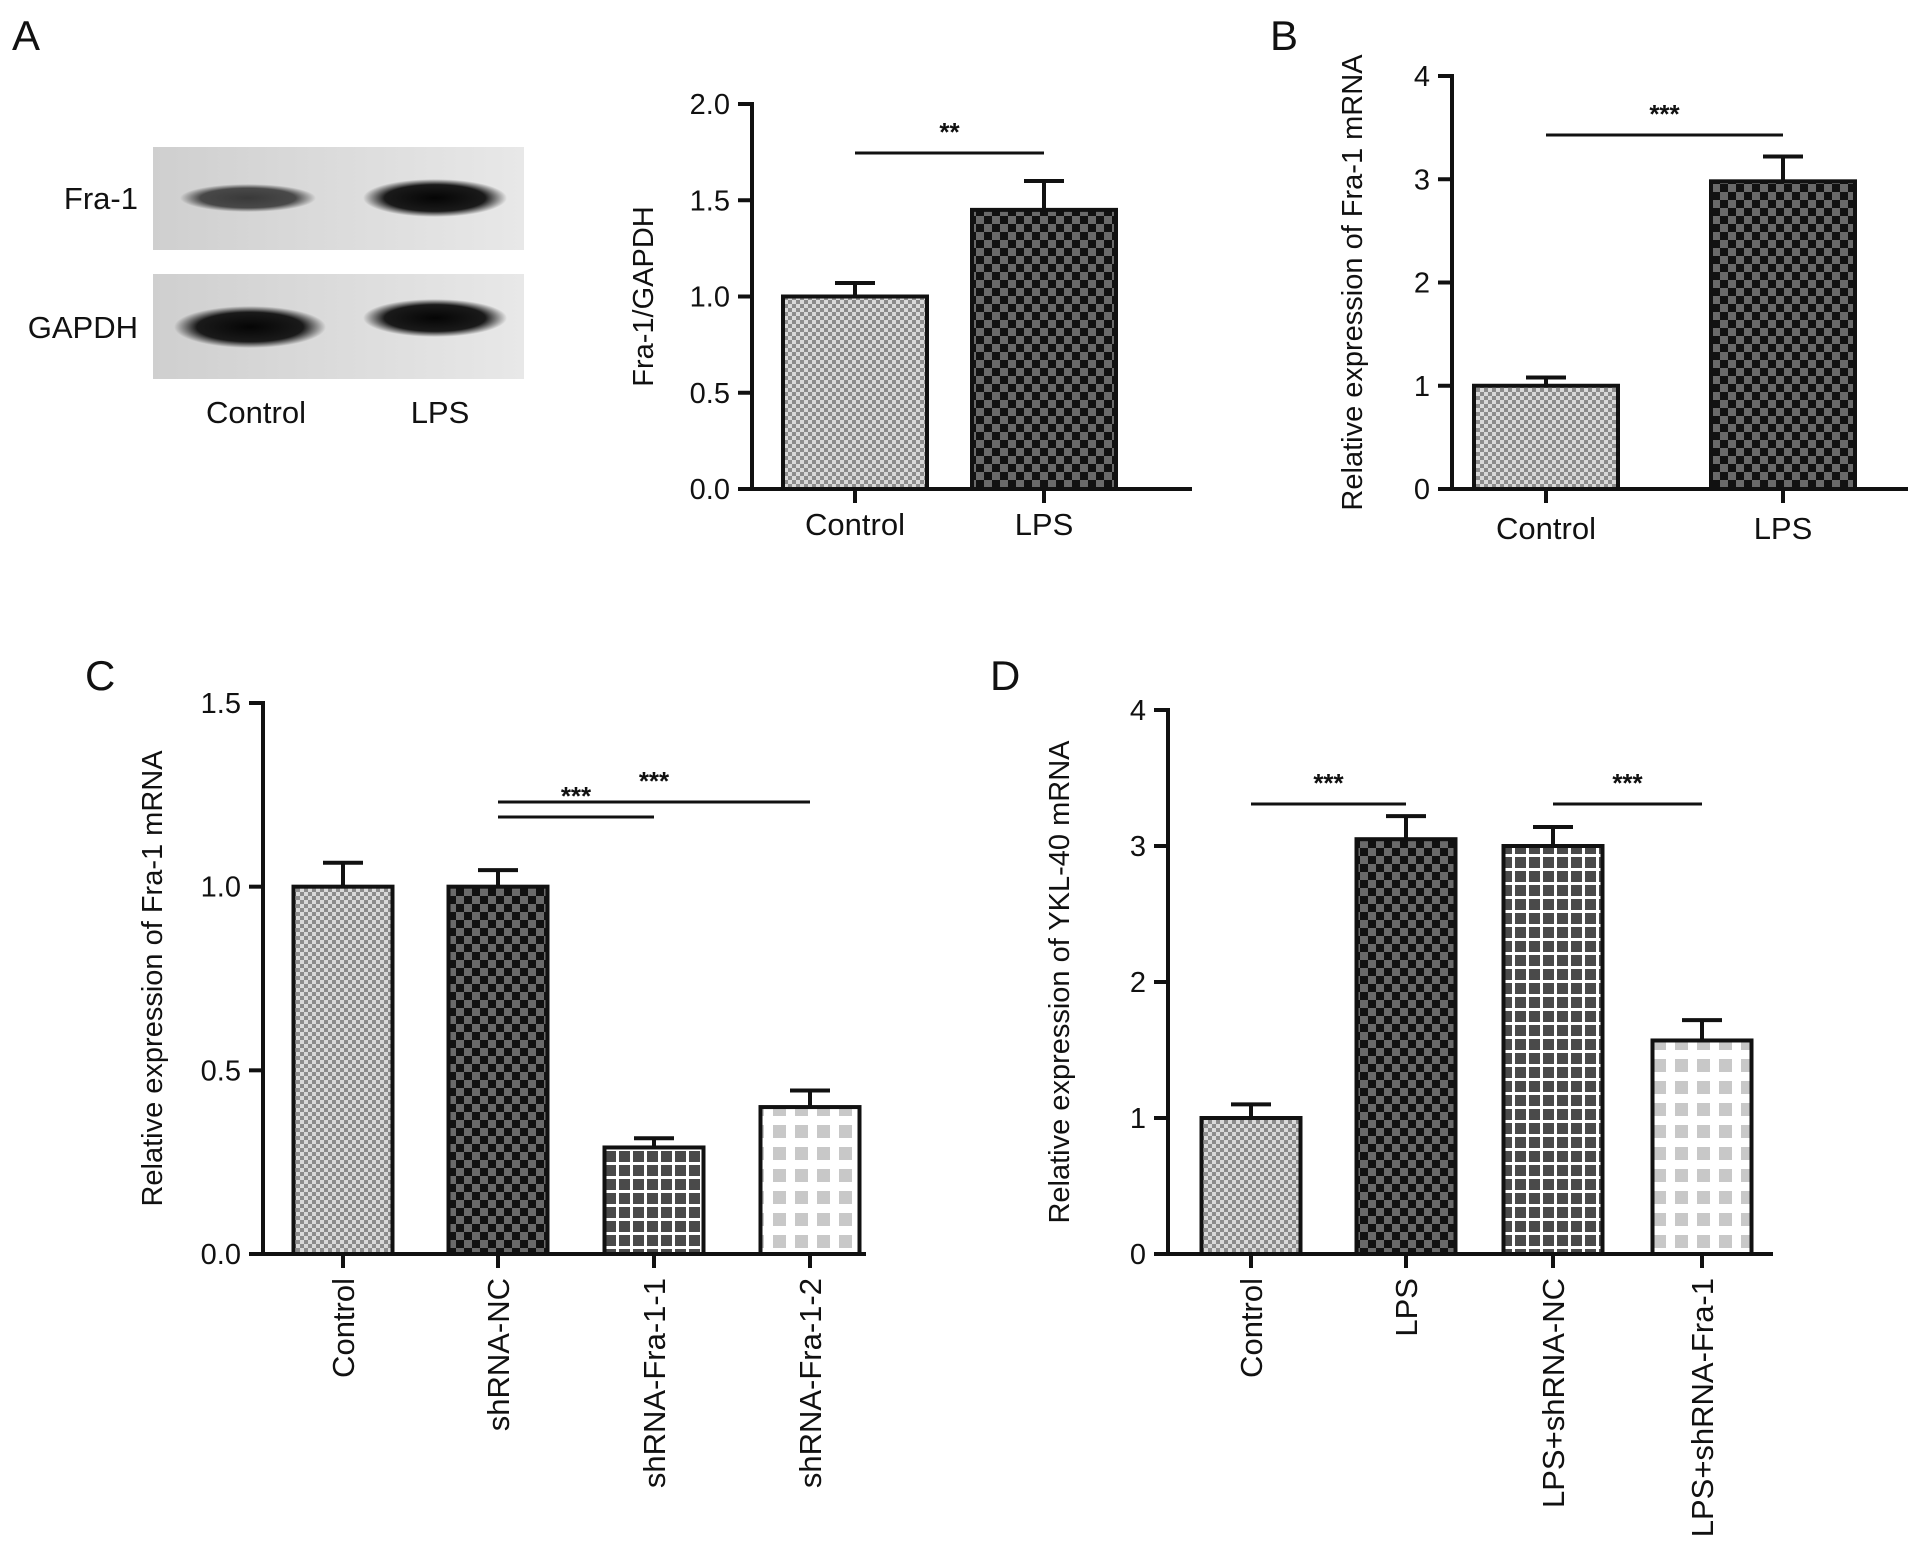 The image size is (1913, 1566). What do you see at coordinates (435, 198) in the screenshot?
I see `band-fra1-lps` at bounding box center [435, 198].